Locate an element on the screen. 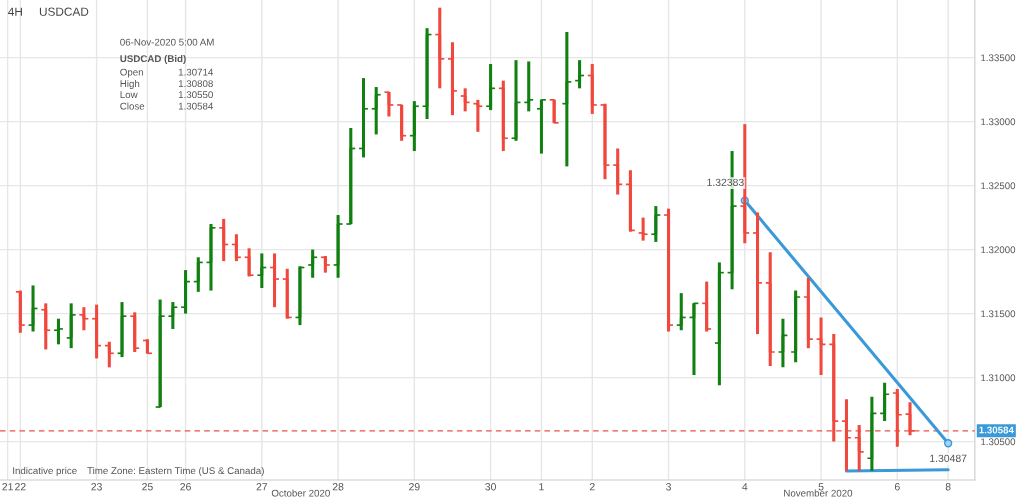 The height and width of the screenshot is (500, 1024). x-tick-label: 26 is located at coordinates (185, 487).